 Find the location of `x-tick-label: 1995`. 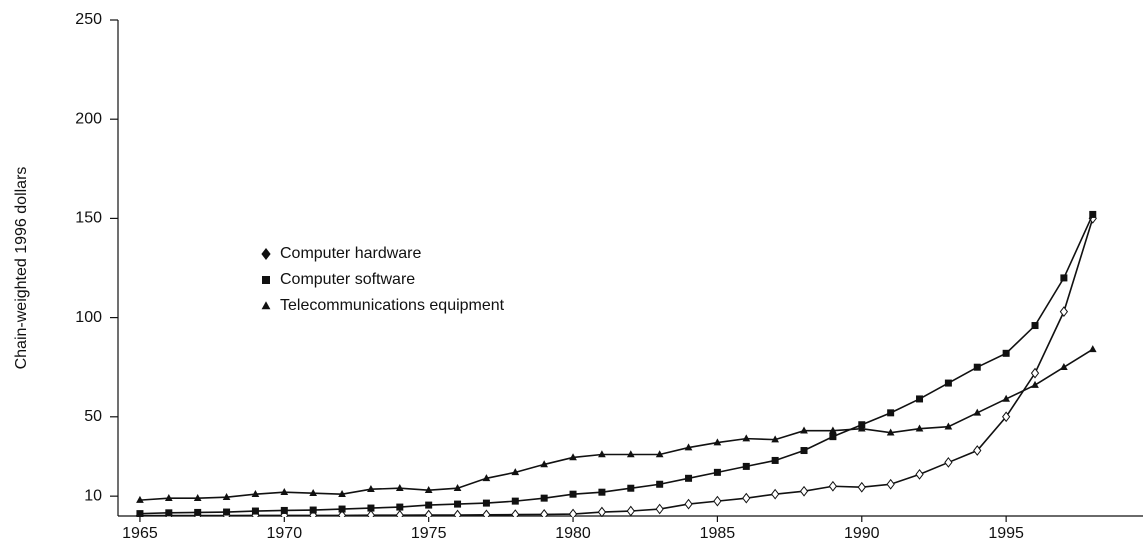

x-tick-label: 1995 is located at coordinates (1006, 533).